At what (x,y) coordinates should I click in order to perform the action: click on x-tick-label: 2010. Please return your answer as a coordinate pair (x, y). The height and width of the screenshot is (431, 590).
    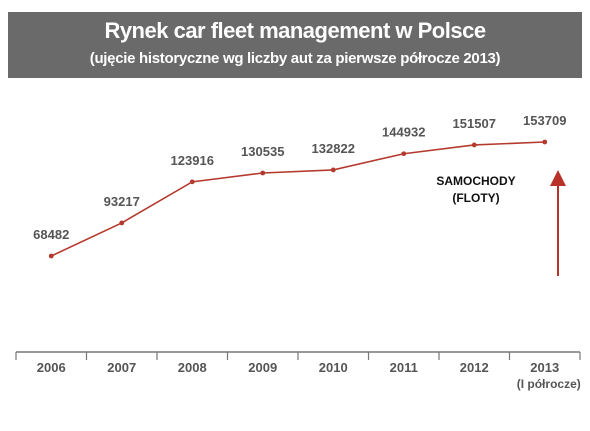
    Looking at the image, I should click on (333, 367).